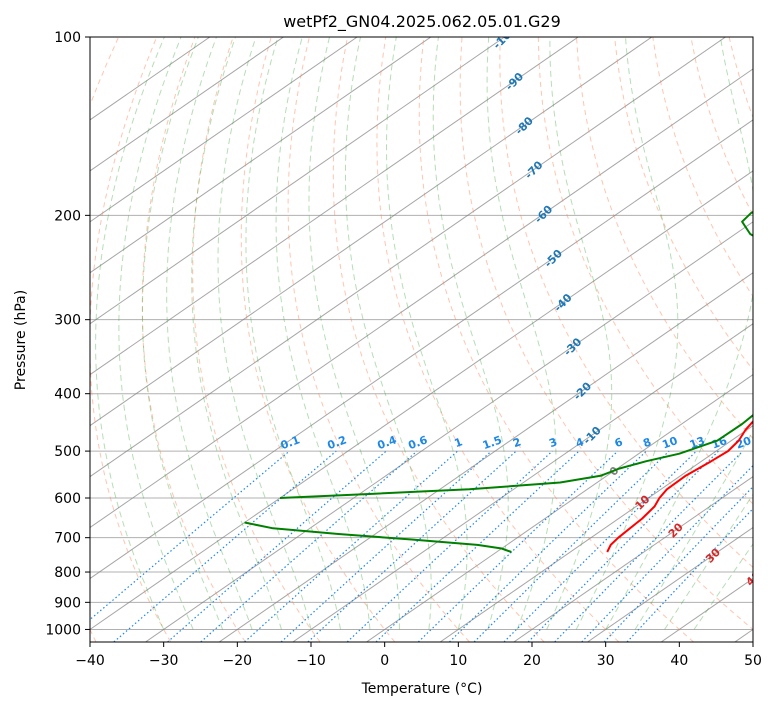 Image resolution: width=775 pixels, height=708 pixels. Describe the element at coordinates (582, 390) in the screenshot. I see `isotherm-label: -20` at that location.